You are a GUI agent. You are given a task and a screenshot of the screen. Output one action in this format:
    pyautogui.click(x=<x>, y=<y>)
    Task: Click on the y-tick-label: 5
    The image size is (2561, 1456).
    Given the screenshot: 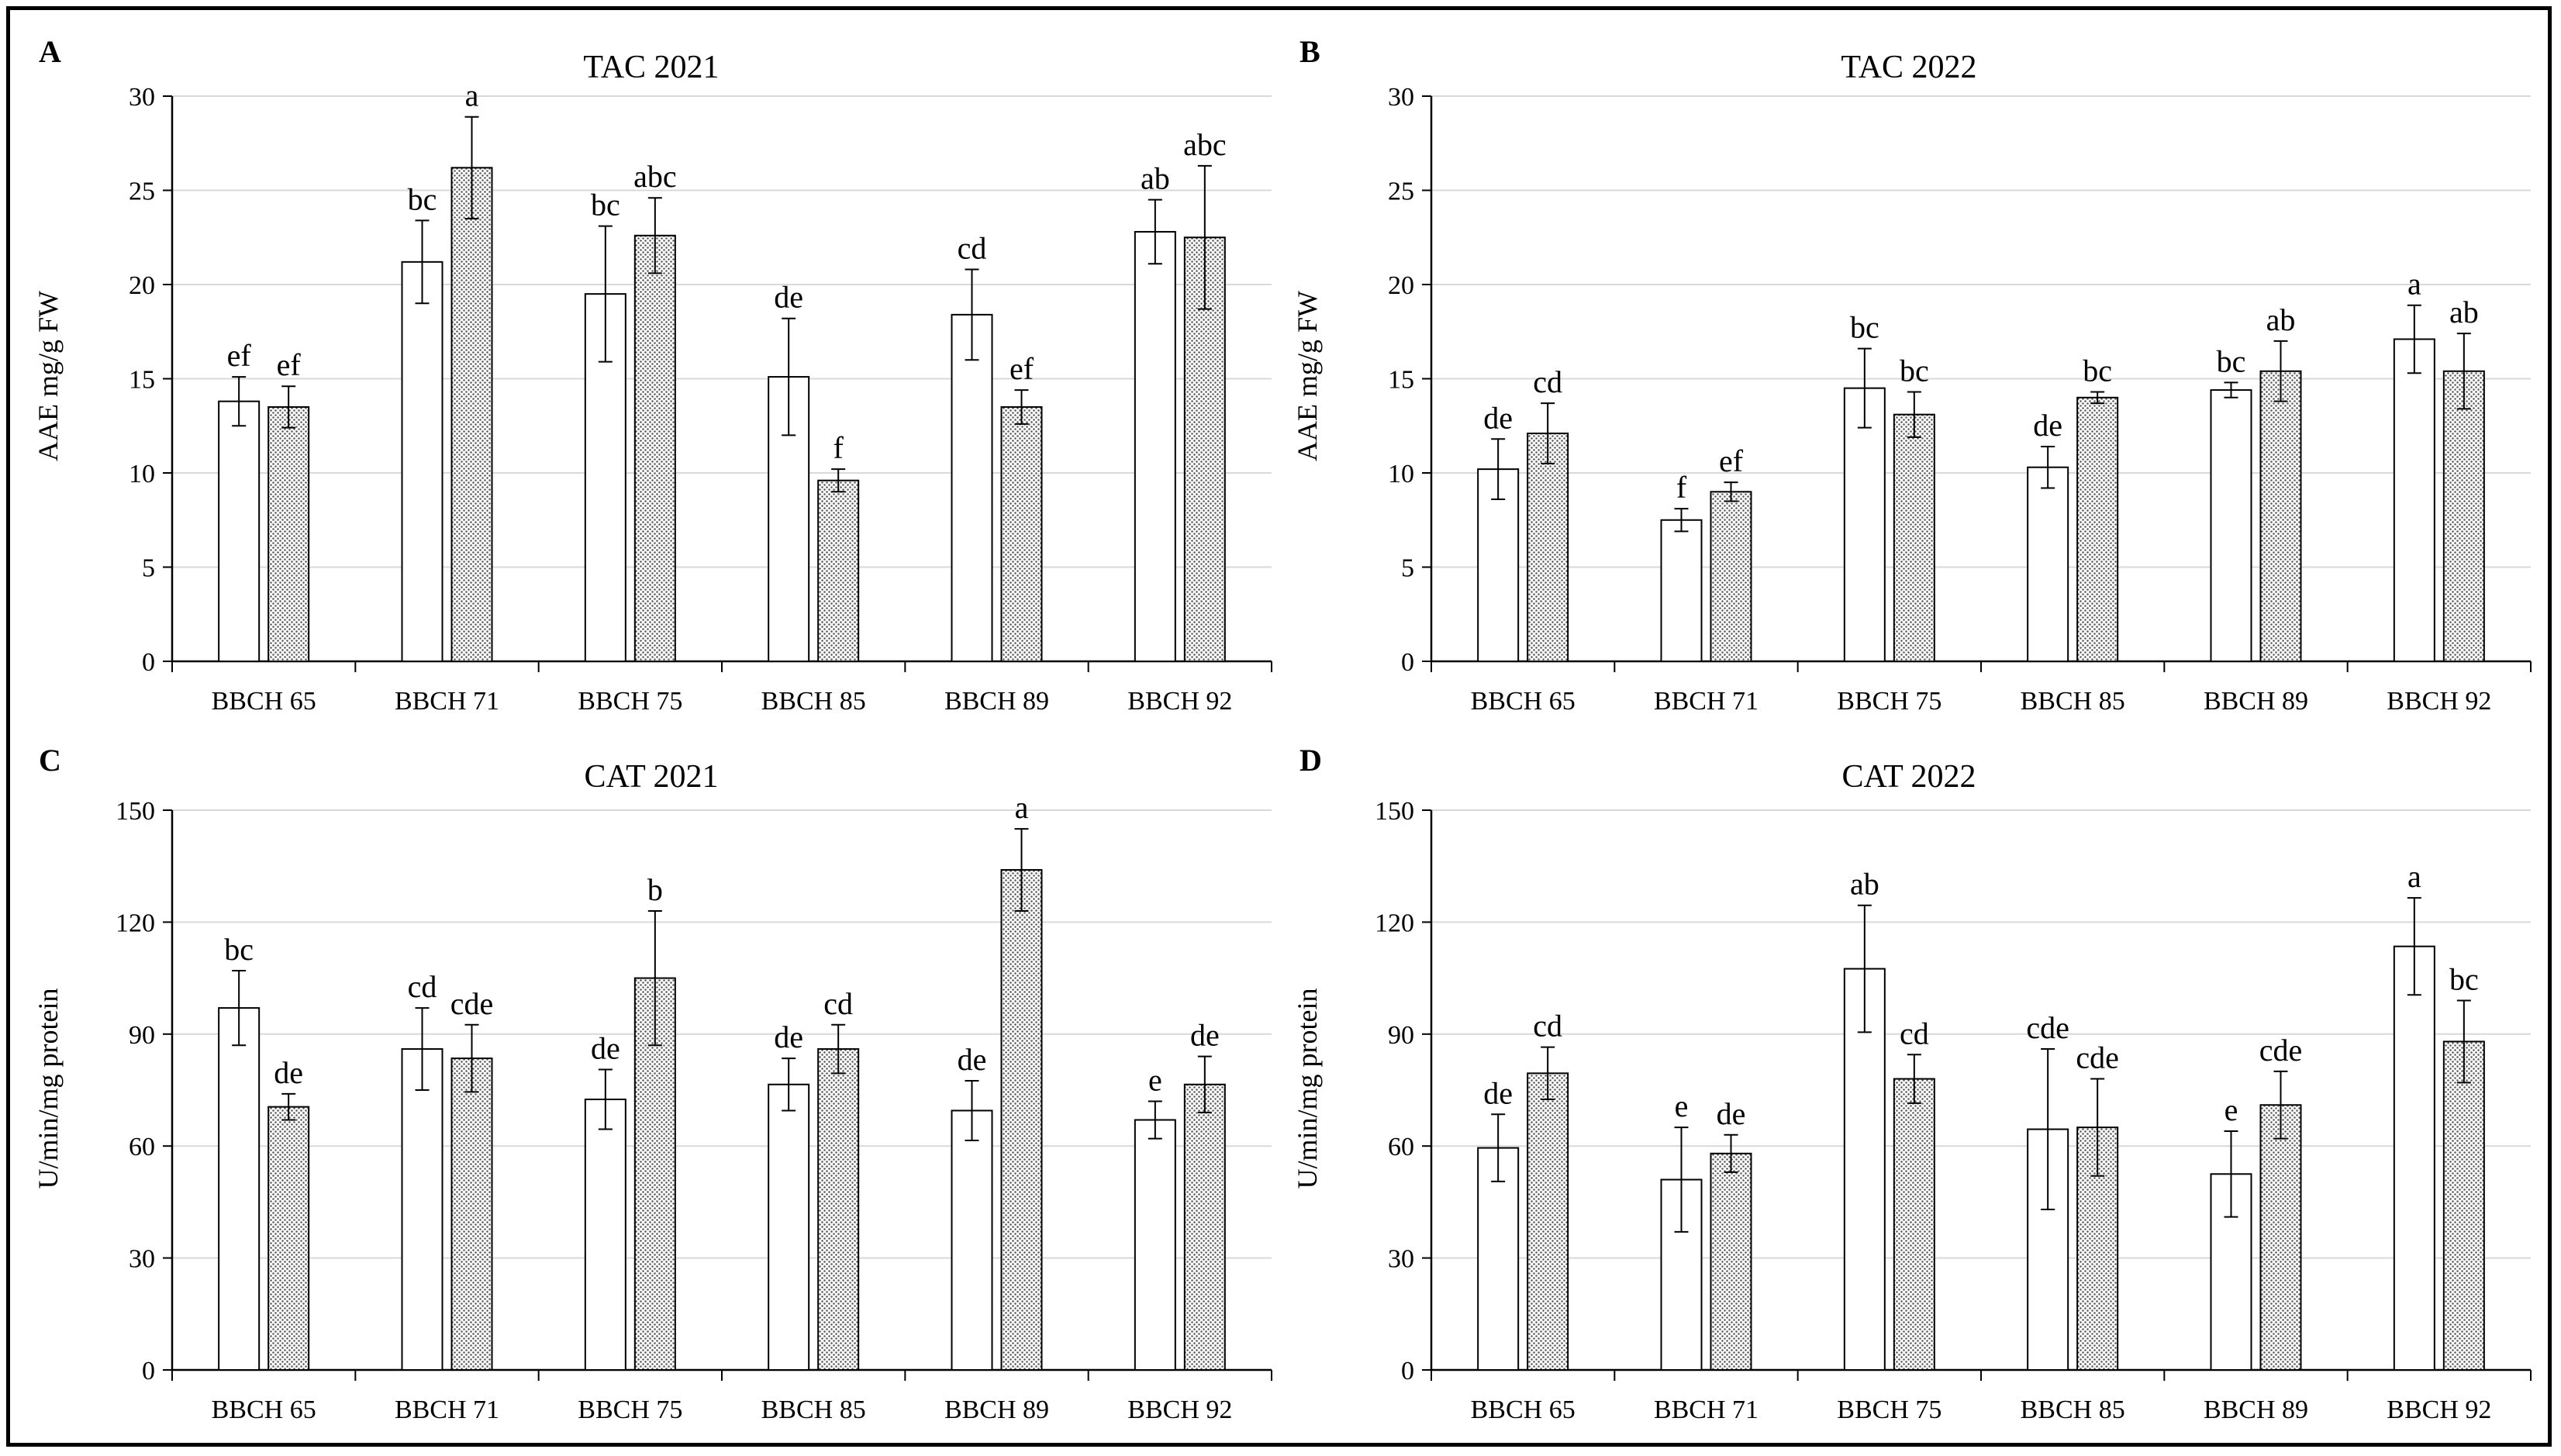 What is the action you would take?
    pyautogui.click(x=1407, y=568)
    